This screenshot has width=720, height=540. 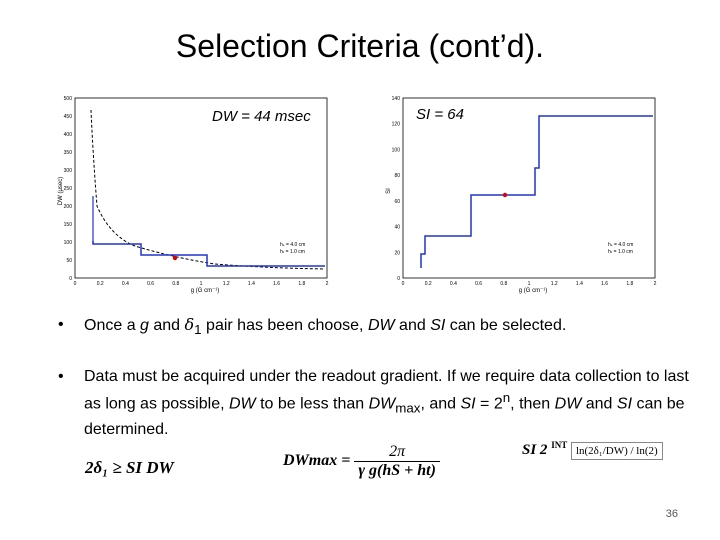 I want to click on si-lhs: SI 2, so click(x=535, y=450).